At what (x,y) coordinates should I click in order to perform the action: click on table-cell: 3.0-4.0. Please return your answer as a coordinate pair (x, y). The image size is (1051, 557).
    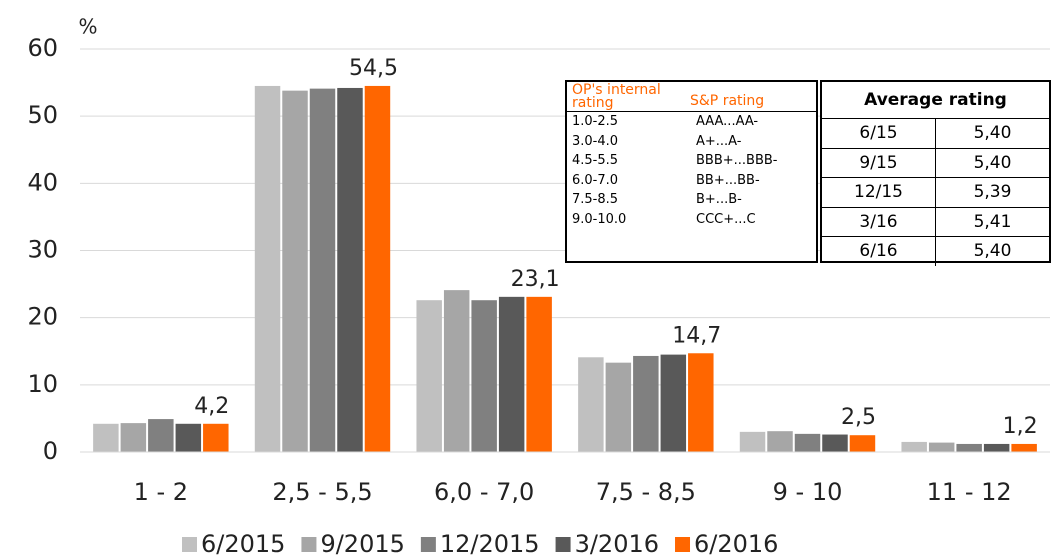
    Looking at the image, I should click on (595, 141).